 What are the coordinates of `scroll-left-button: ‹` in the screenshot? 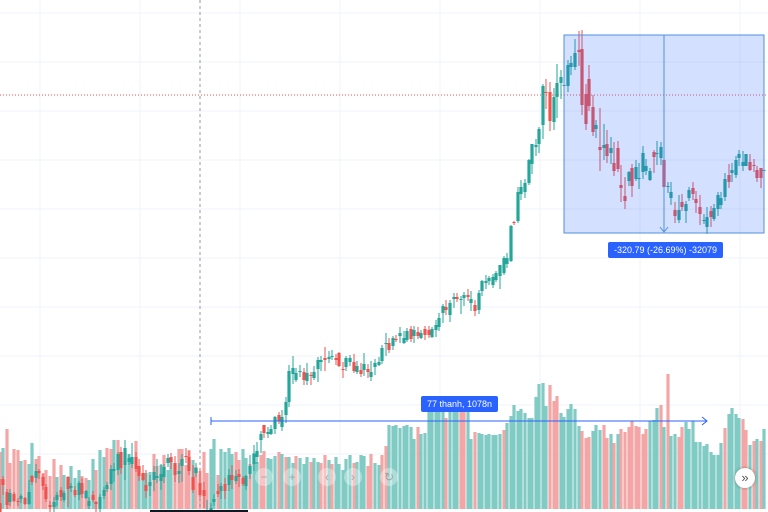 It's located at (327, 477).